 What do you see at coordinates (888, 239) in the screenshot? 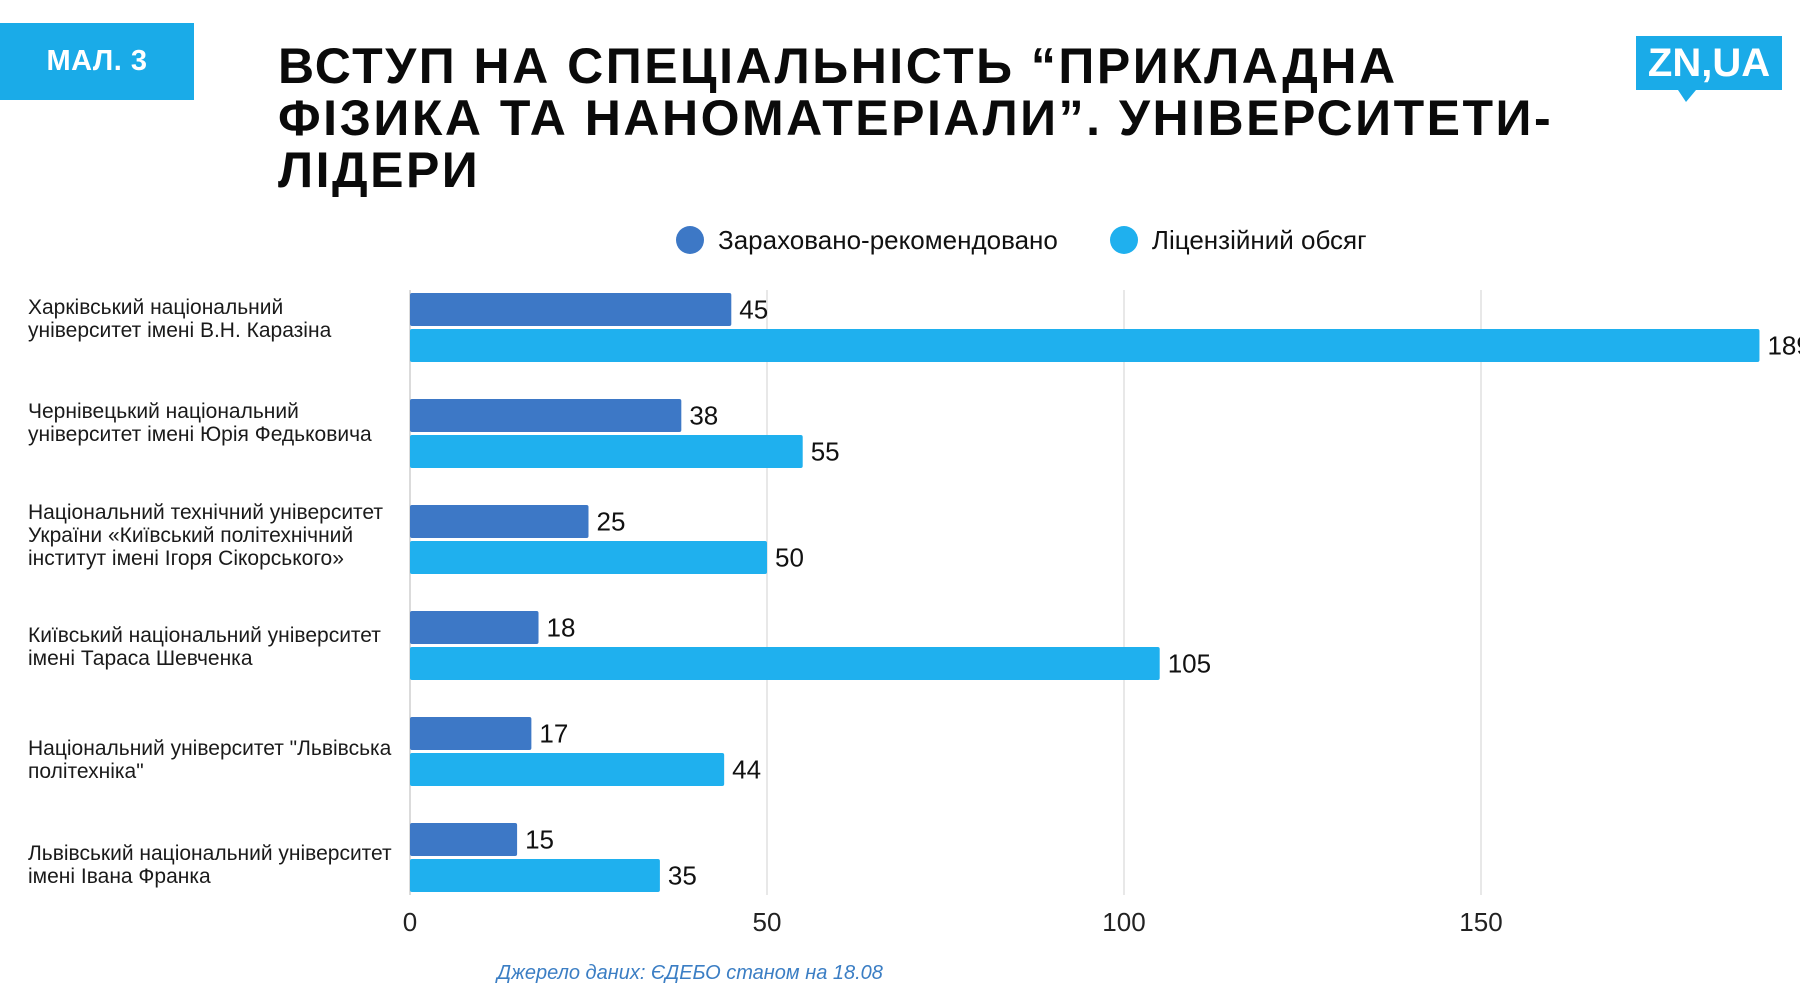
I see `legend-label-enrolled: Зараховано-рекомендовано` at bounding box center [888, 239].